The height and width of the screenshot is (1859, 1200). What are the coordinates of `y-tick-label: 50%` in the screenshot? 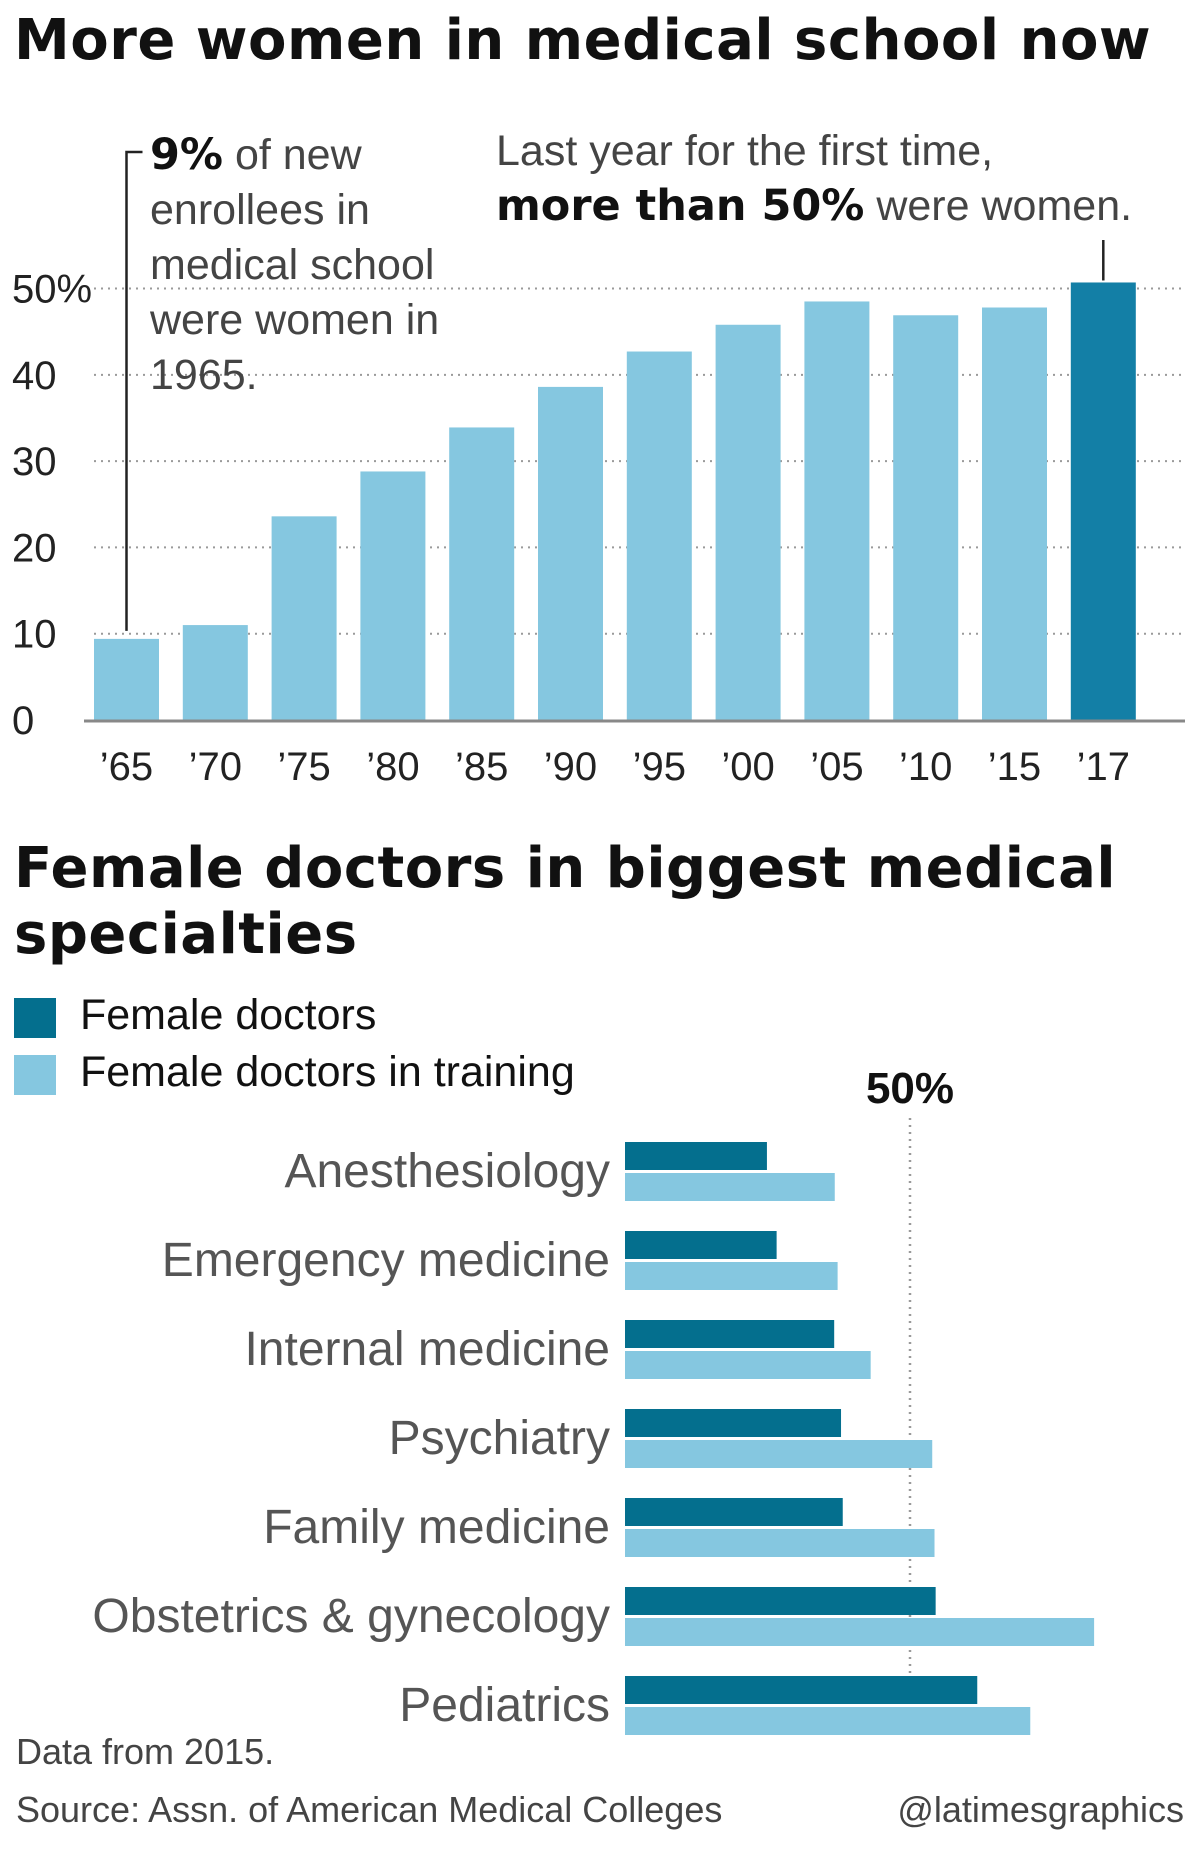 It's located at (52, 290).